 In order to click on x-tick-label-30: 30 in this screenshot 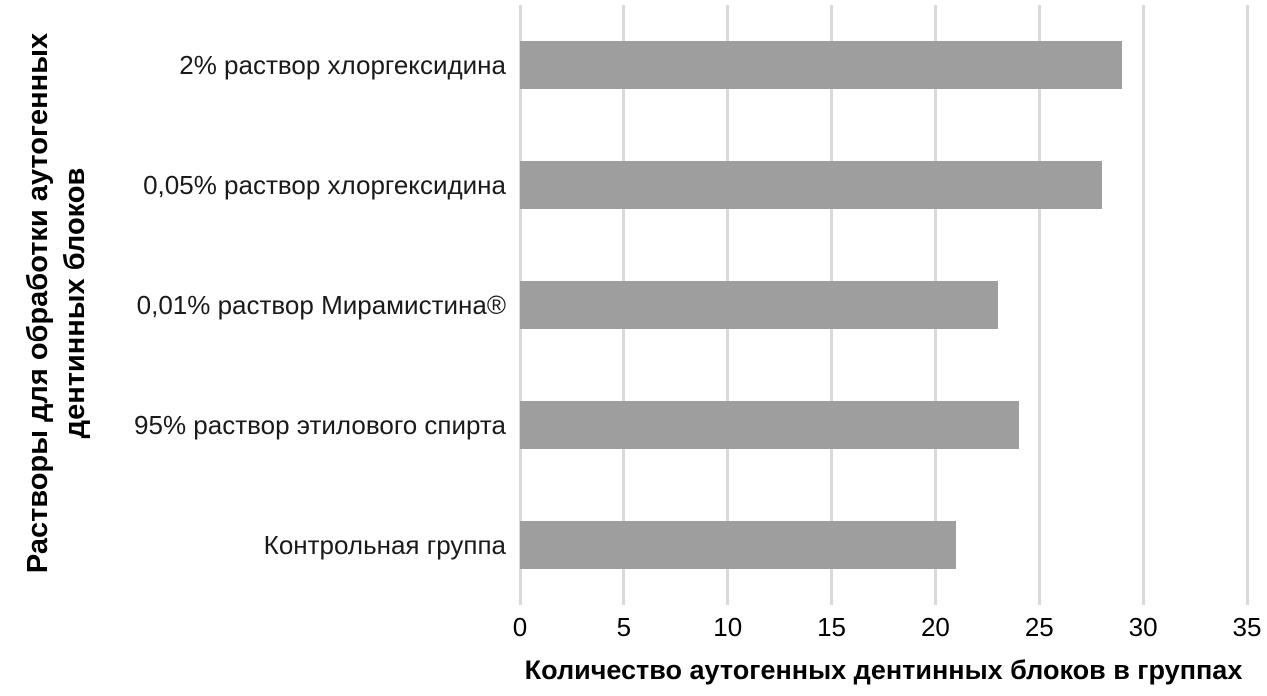, I will do `click(1143, 627)`.